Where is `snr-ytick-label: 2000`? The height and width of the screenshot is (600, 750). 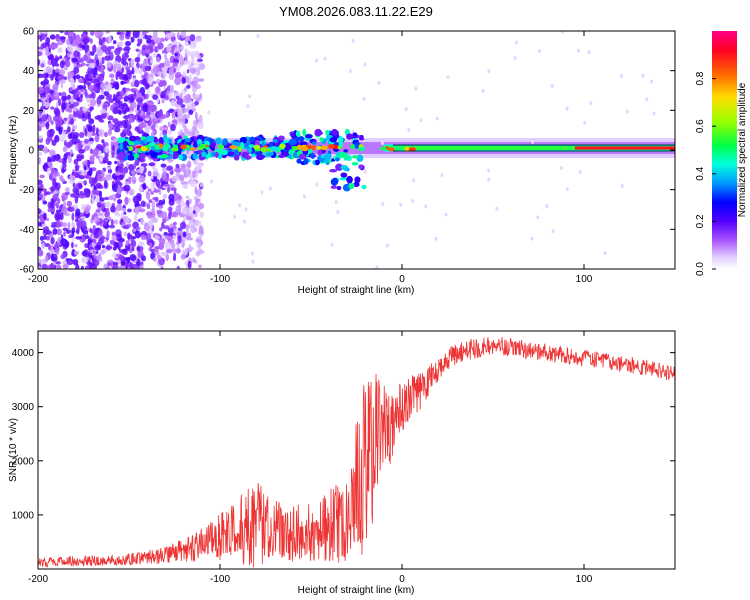
snr-ytick-label: 2000 is located at coordinates (23, 461).